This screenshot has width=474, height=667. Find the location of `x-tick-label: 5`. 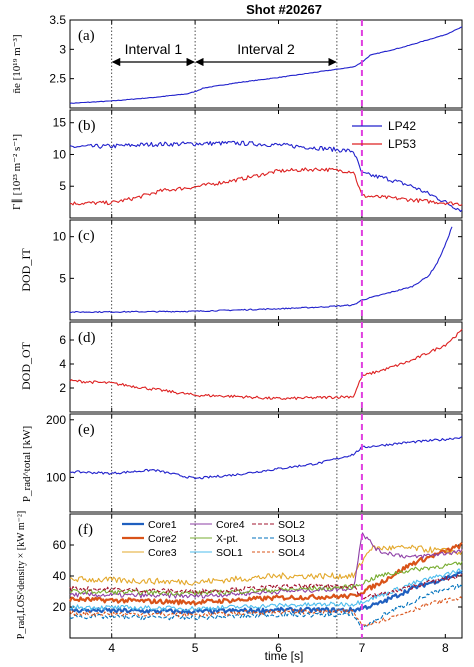

x-tick-label: 5 is located at coordinates (195, 648).